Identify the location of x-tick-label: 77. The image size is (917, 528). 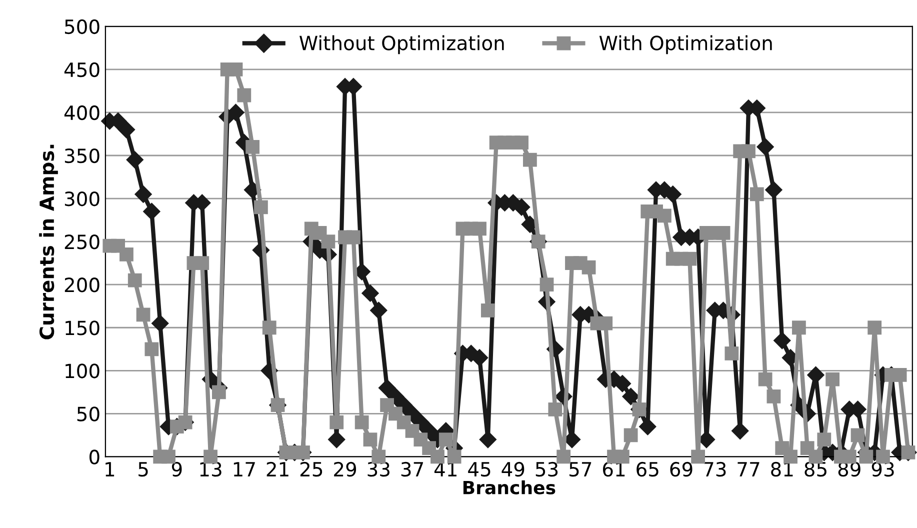
(749, 469).